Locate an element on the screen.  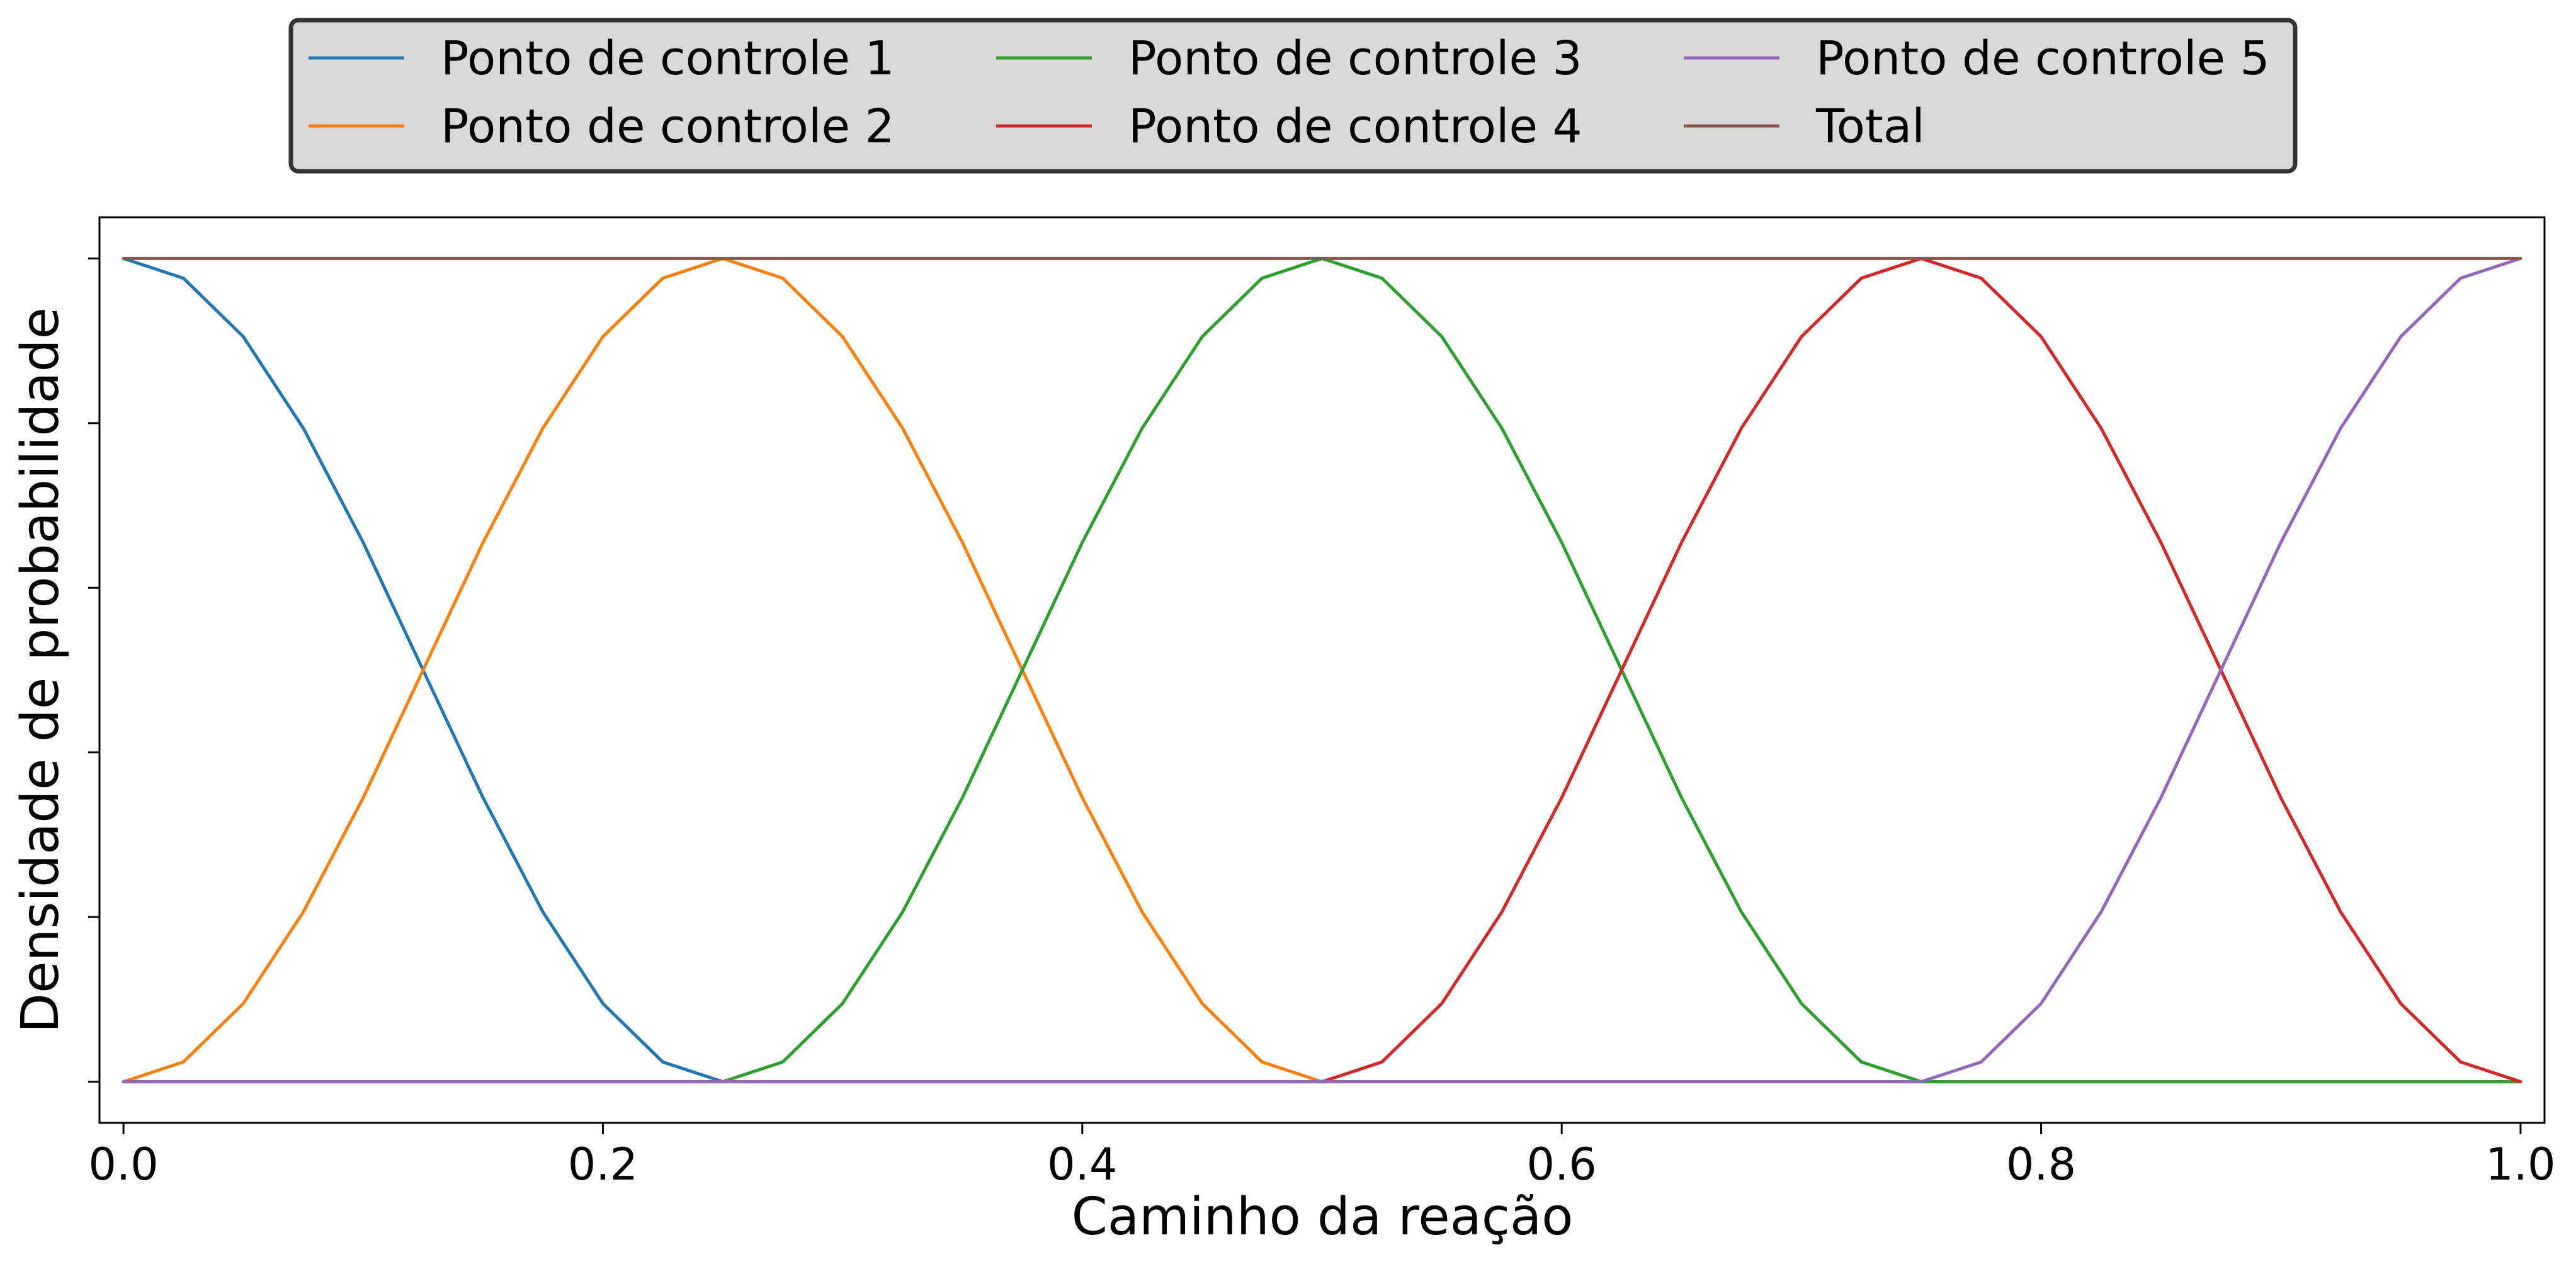
x-tick-label: 1.0 is located at coordinates (2520, 1164).